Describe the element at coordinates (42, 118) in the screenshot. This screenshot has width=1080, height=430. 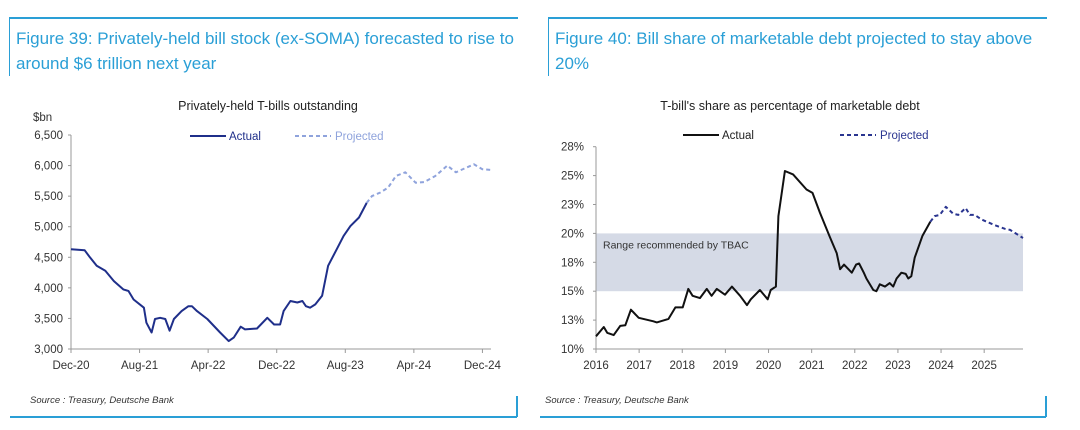
I see `y-axis-label: $bn` at that location.